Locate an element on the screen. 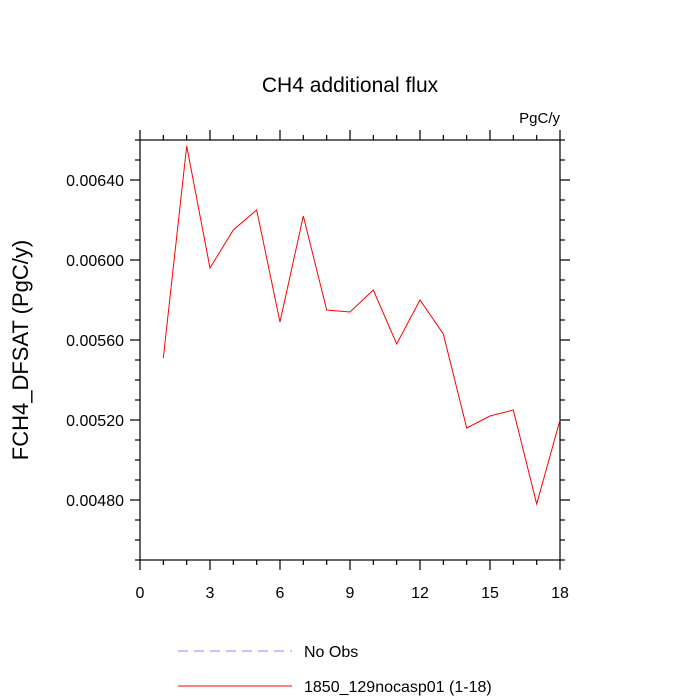  x-tick-label: 18 is located at coordinates (560, 593).